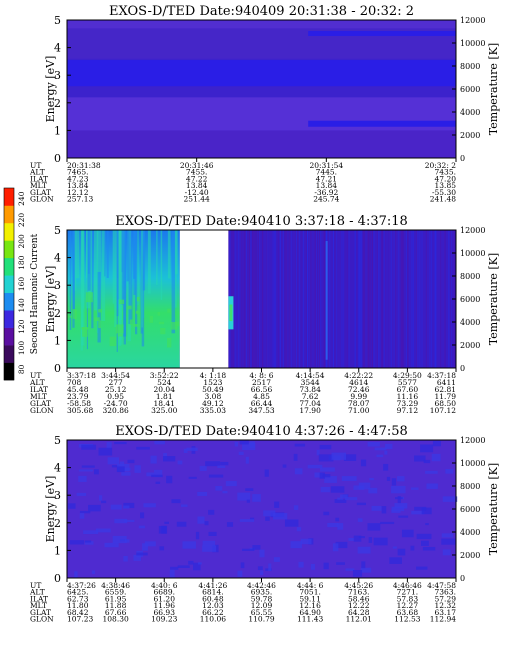 The height and width of the screenshot is (653, 505). I want to click on data-gap, so click(204, 299).